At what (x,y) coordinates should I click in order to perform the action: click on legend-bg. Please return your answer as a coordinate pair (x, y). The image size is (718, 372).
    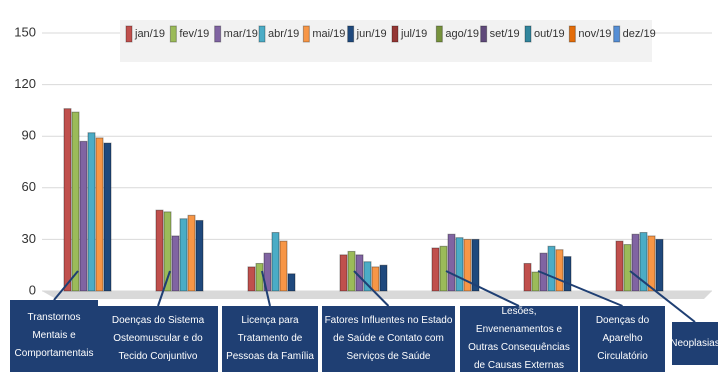
    Looking at the image, I should click on (386, 41).